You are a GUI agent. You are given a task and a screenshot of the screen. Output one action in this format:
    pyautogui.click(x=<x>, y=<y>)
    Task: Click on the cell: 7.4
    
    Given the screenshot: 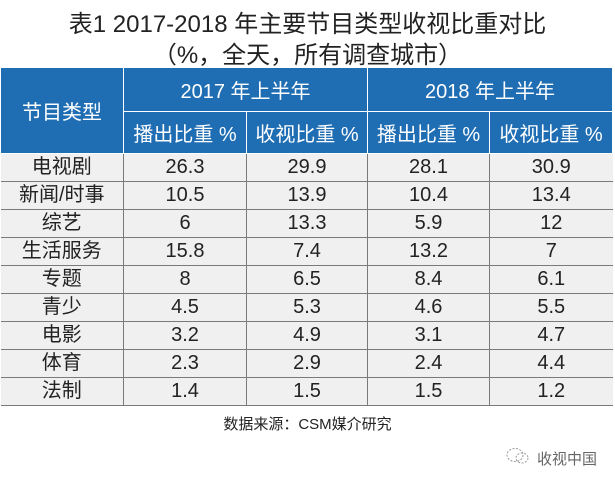 What is the action you would take?
    pyautogui.click(x=307, y=251)
    